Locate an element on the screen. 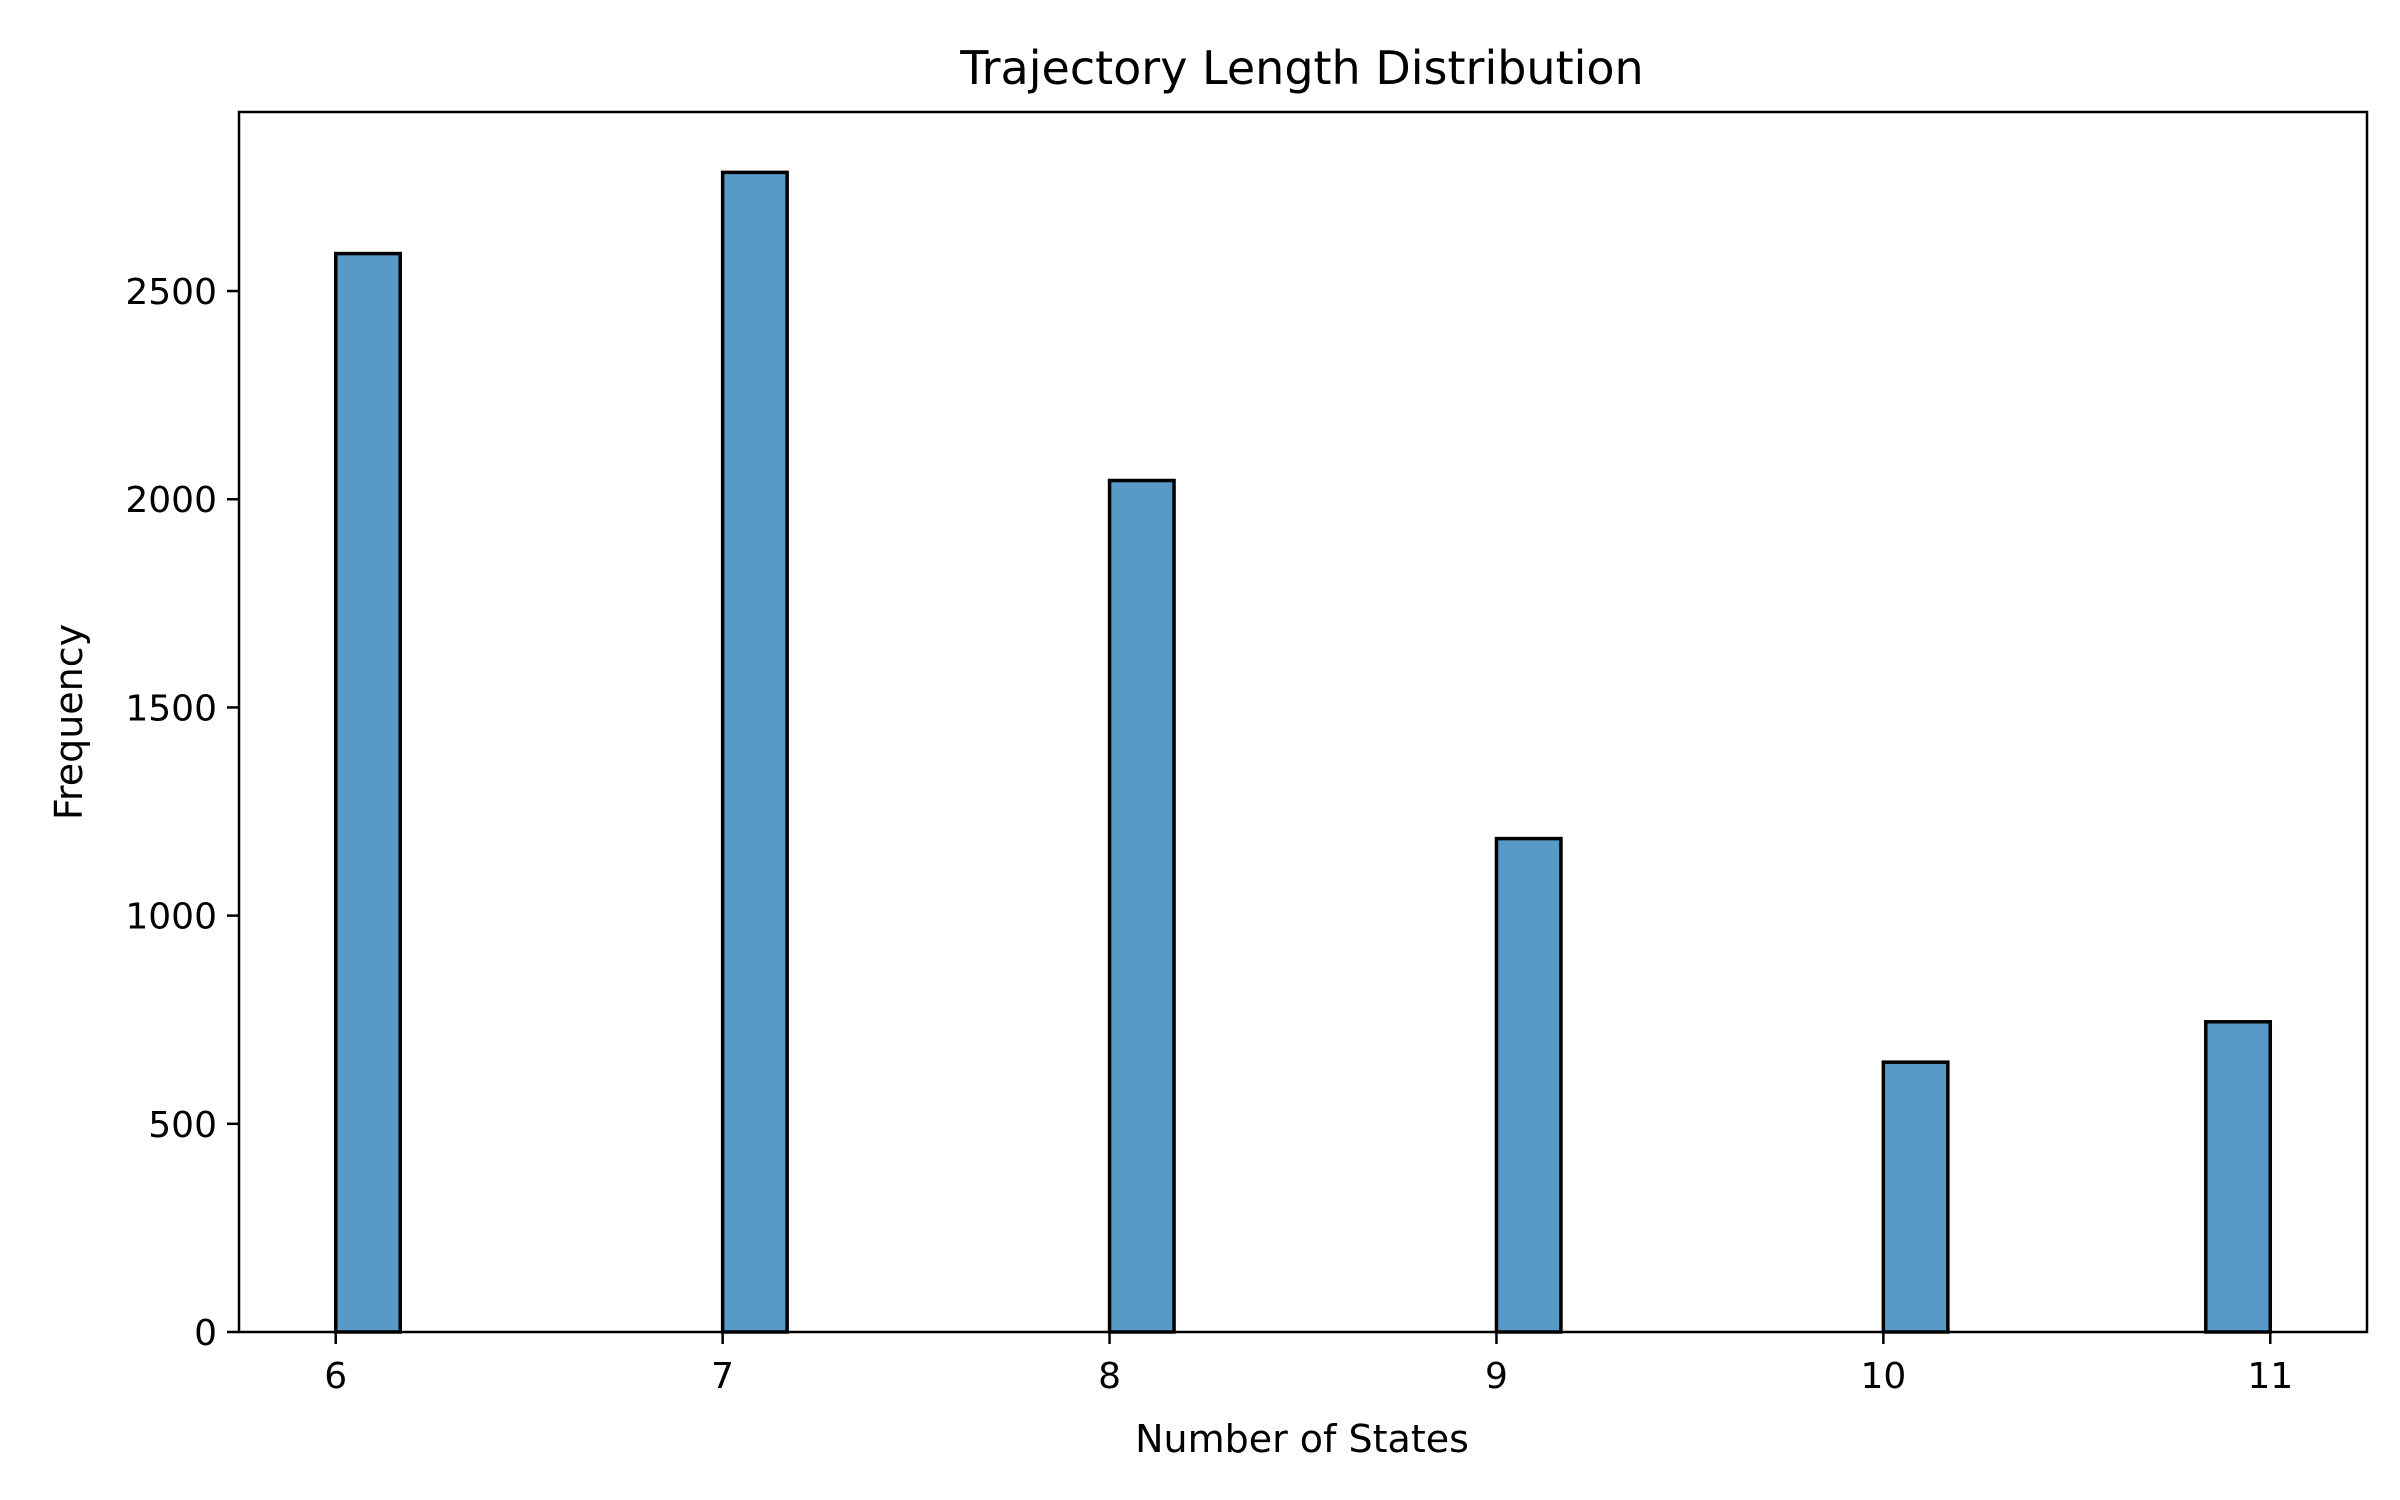  x-tick-label: 8 is located at coordinates (1109, 1376).